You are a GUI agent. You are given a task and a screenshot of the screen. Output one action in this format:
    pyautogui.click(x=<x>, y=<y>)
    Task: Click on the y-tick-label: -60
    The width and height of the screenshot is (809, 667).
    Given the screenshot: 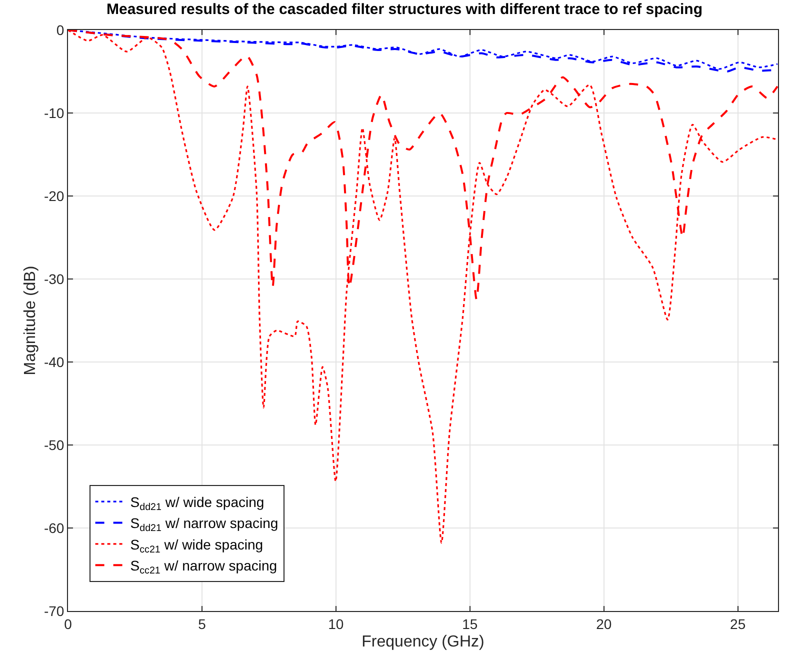 What is the action you would take?
    pyautogui.click(x=54, y=528)
    